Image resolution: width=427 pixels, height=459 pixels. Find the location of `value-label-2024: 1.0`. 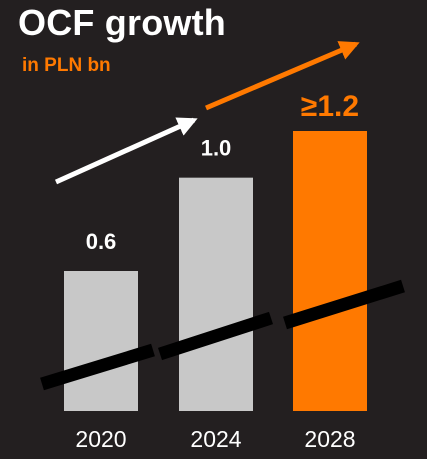

value-label-2024: 1.0 is located at coordinates (216, 148).